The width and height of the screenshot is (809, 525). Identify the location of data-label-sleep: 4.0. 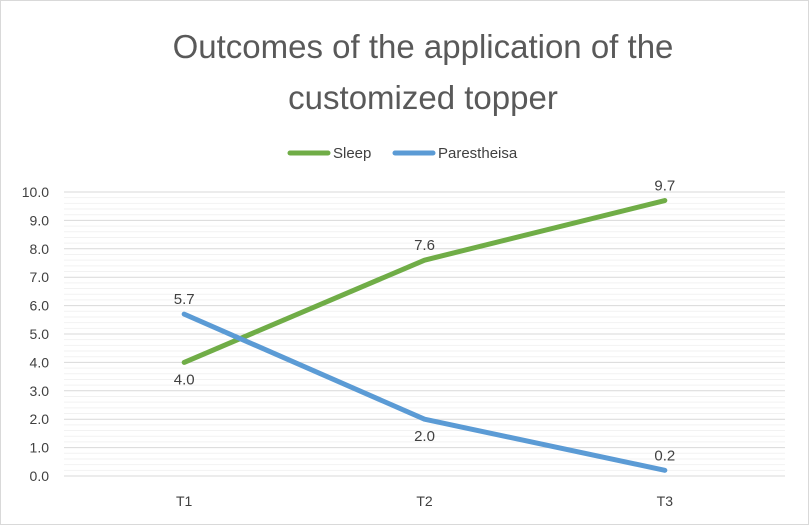
(184, 379).